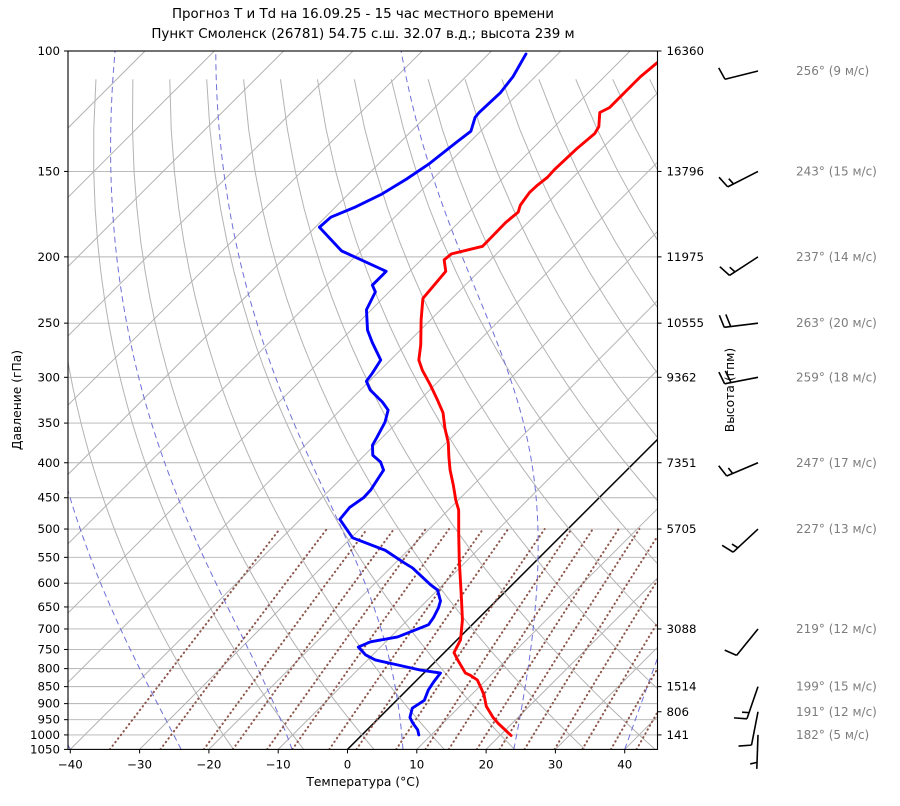 The height and width of the screenshot is (806, 900). What do you see at coordinates (416, 764) in the screenshot?
I see `temperature-tick-label: 10` at bounding box center [416, 764].